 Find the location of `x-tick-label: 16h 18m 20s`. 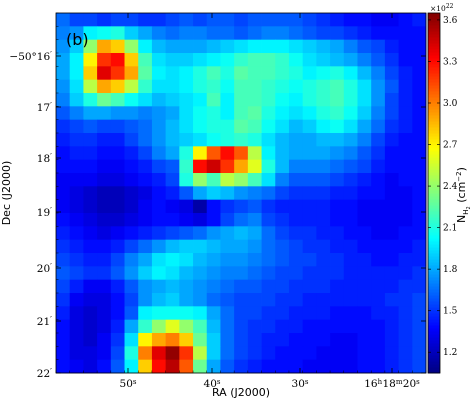

x-tick-label: 16h 18m 20s is located at coordinates (392, 384).